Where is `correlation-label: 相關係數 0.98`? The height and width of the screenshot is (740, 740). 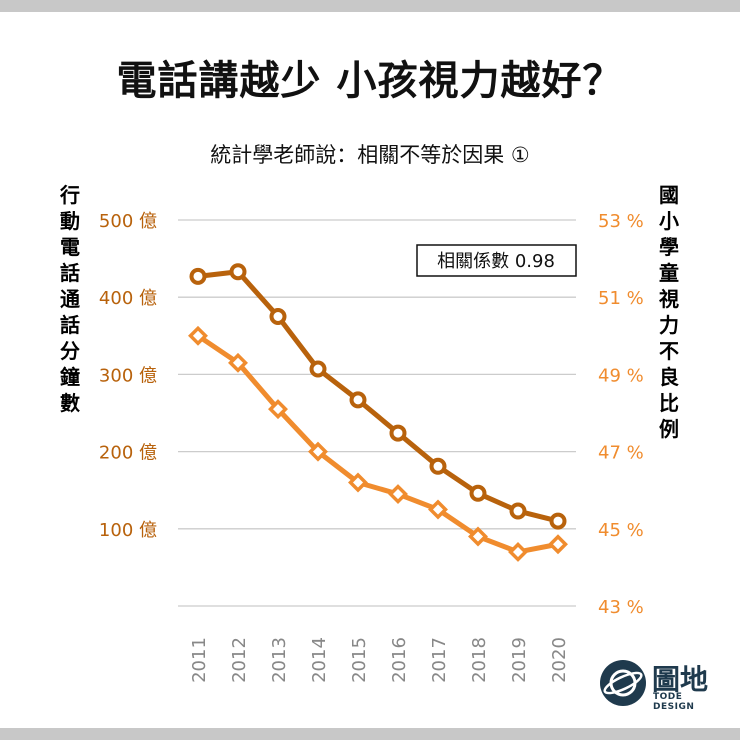
correlation-label: 相關係數 0.98 is located at coordinates (496, 261).